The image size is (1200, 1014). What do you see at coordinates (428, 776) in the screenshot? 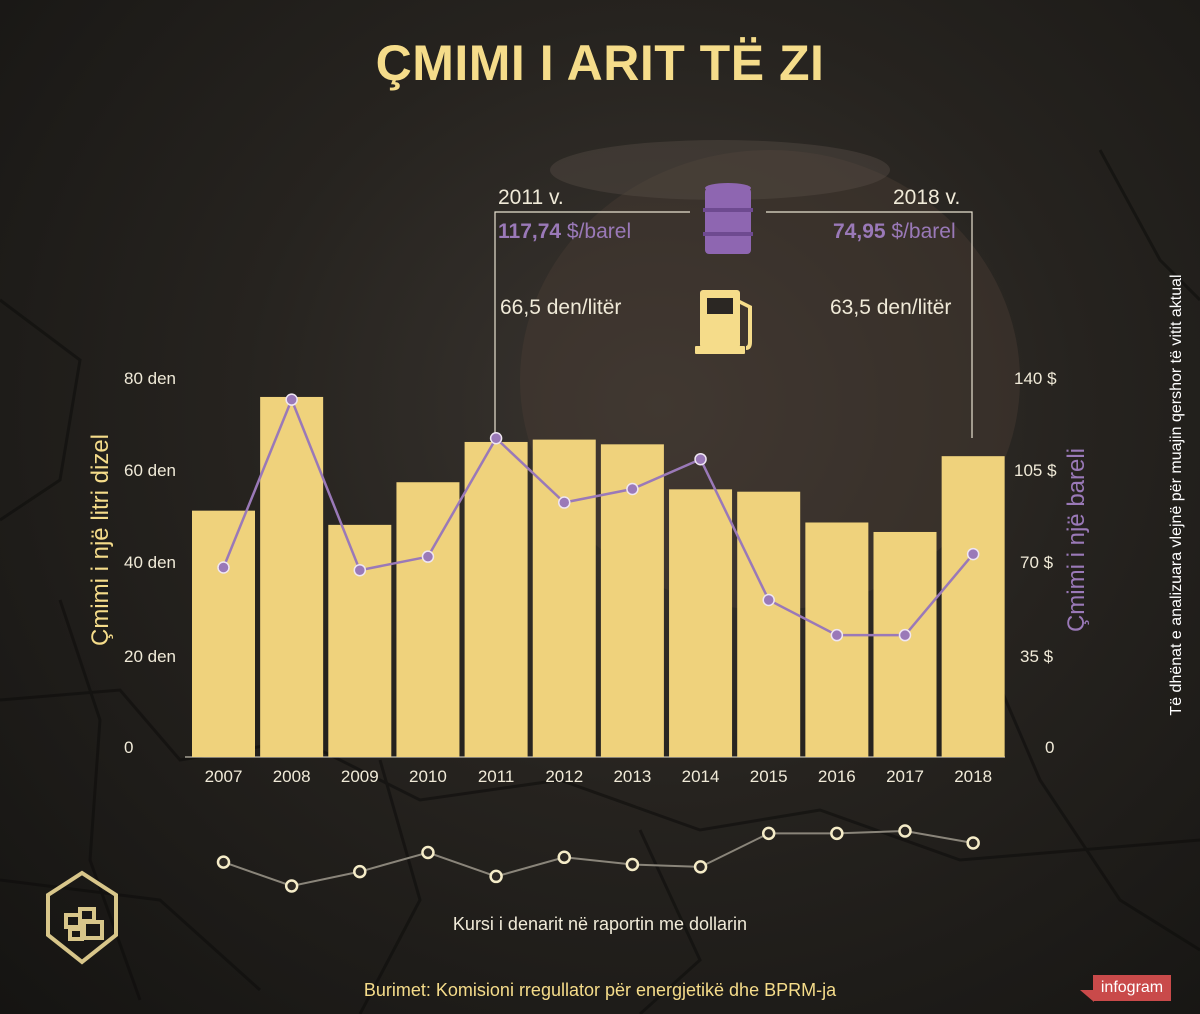
I see `x-label-2010: 2010` at bounding box center [428, 776].